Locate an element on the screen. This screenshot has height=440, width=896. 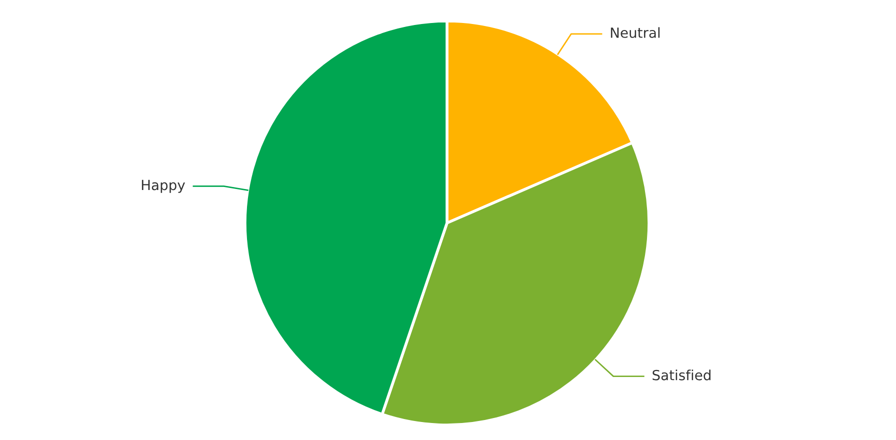
slice-label: Neutral is located at coordinates (635, 32).